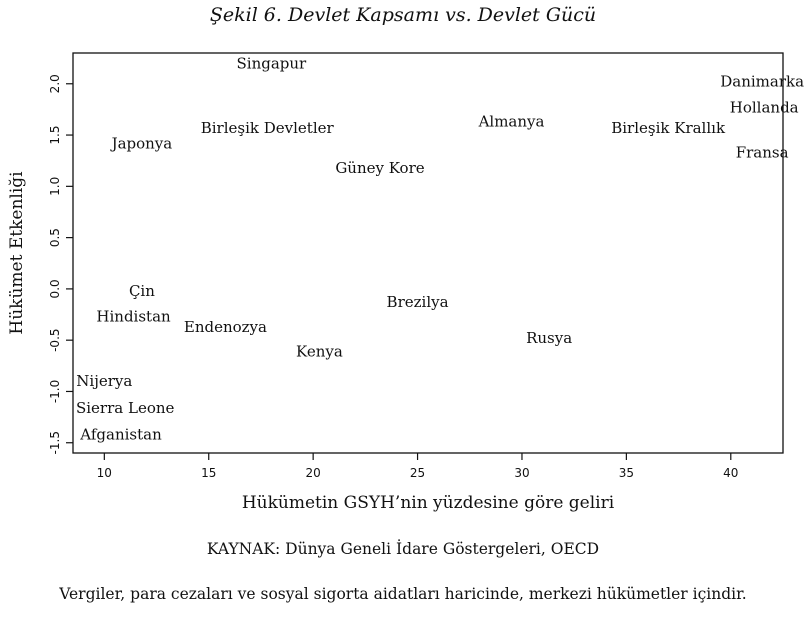 This screenshot has height=619, width=806. I want to click on x-axis-label: Hükümetin GSYH’nin yüzdesine göre geliri, so click(428, 503).